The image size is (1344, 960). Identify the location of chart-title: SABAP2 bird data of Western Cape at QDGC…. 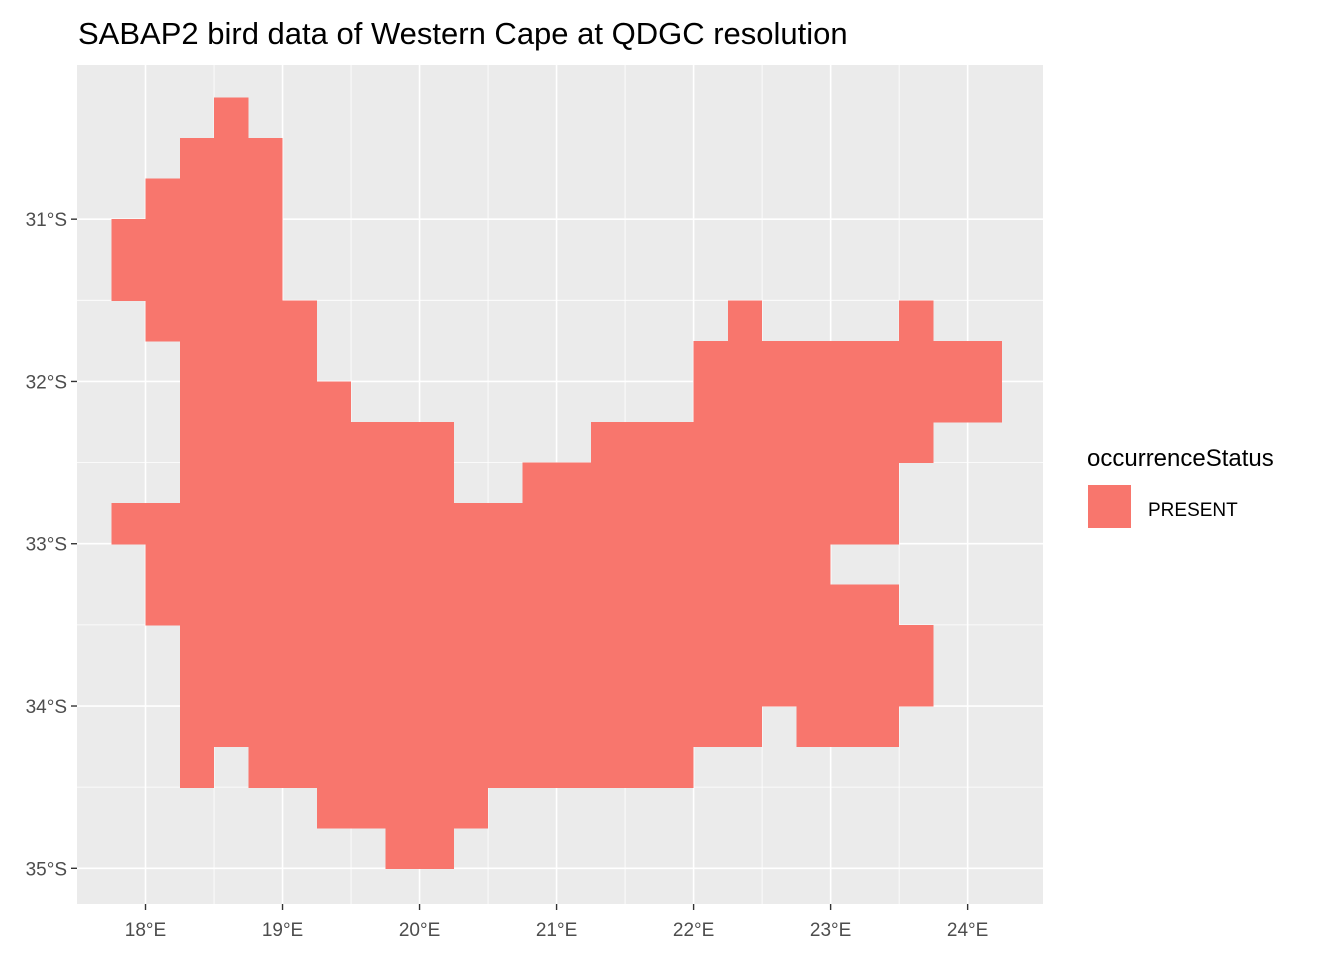
(463, 33).